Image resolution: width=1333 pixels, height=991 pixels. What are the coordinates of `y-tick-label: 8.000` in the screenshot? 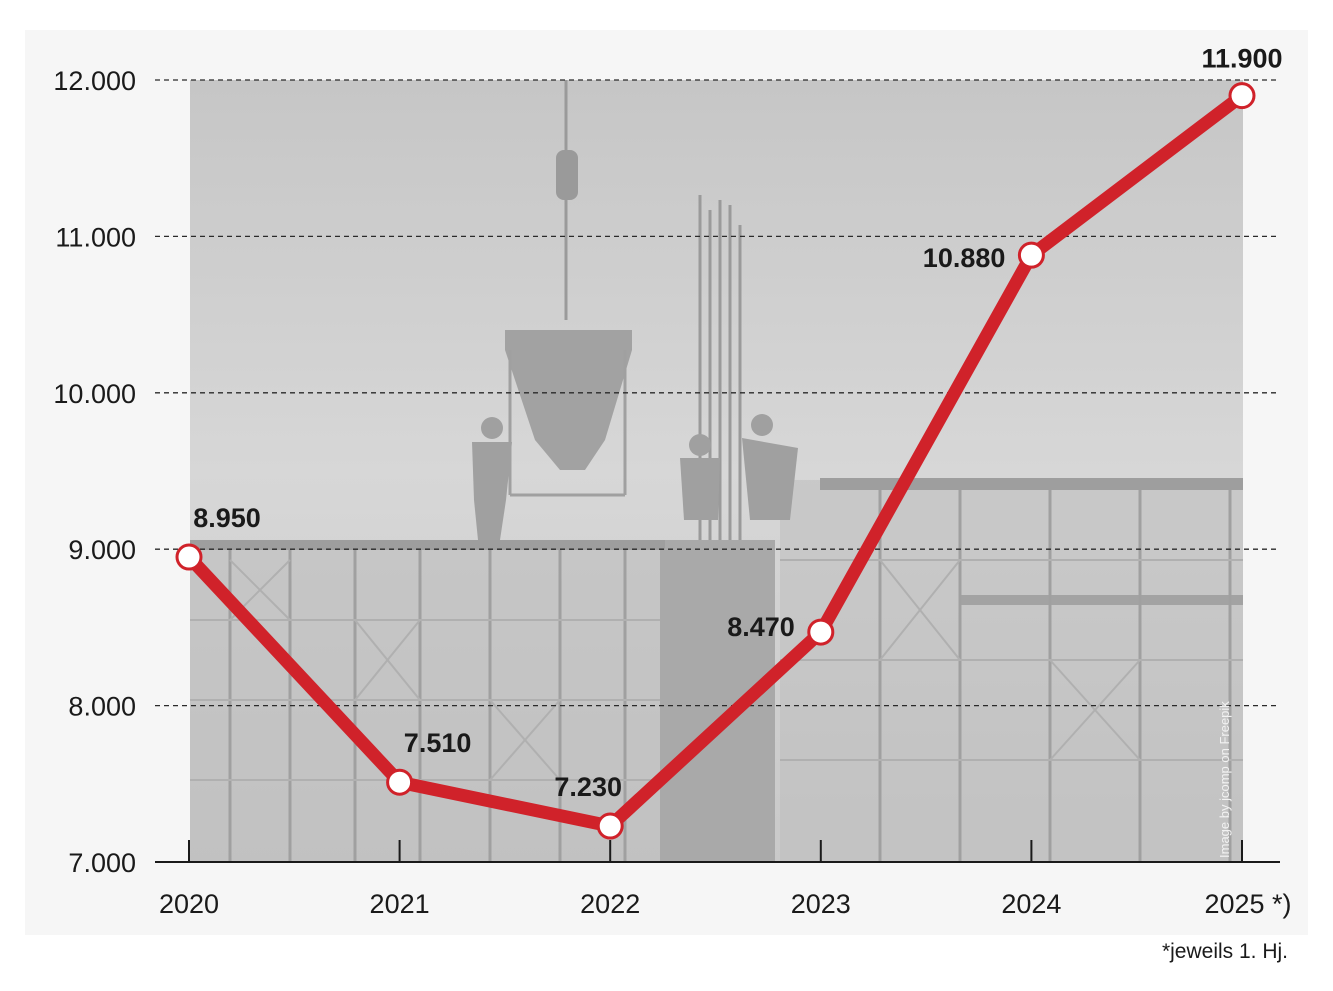 It's located at (102, 707).